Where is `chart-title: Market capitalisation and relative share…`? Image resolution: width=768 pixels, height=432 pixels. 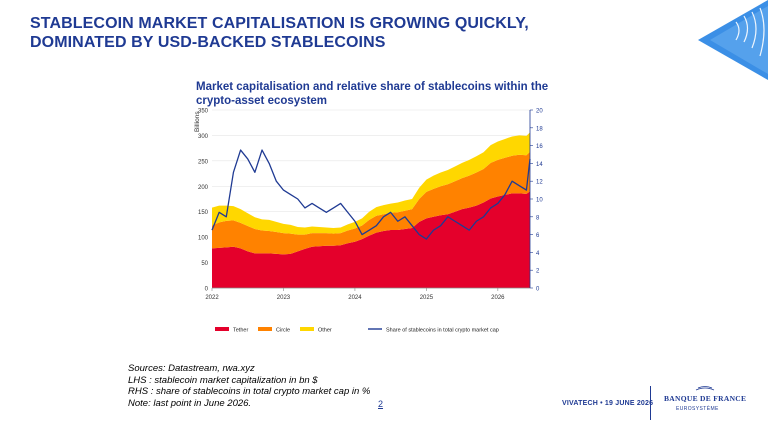
chart-title: Market capitalisation and relative share… is located at coordinates (386, 94).